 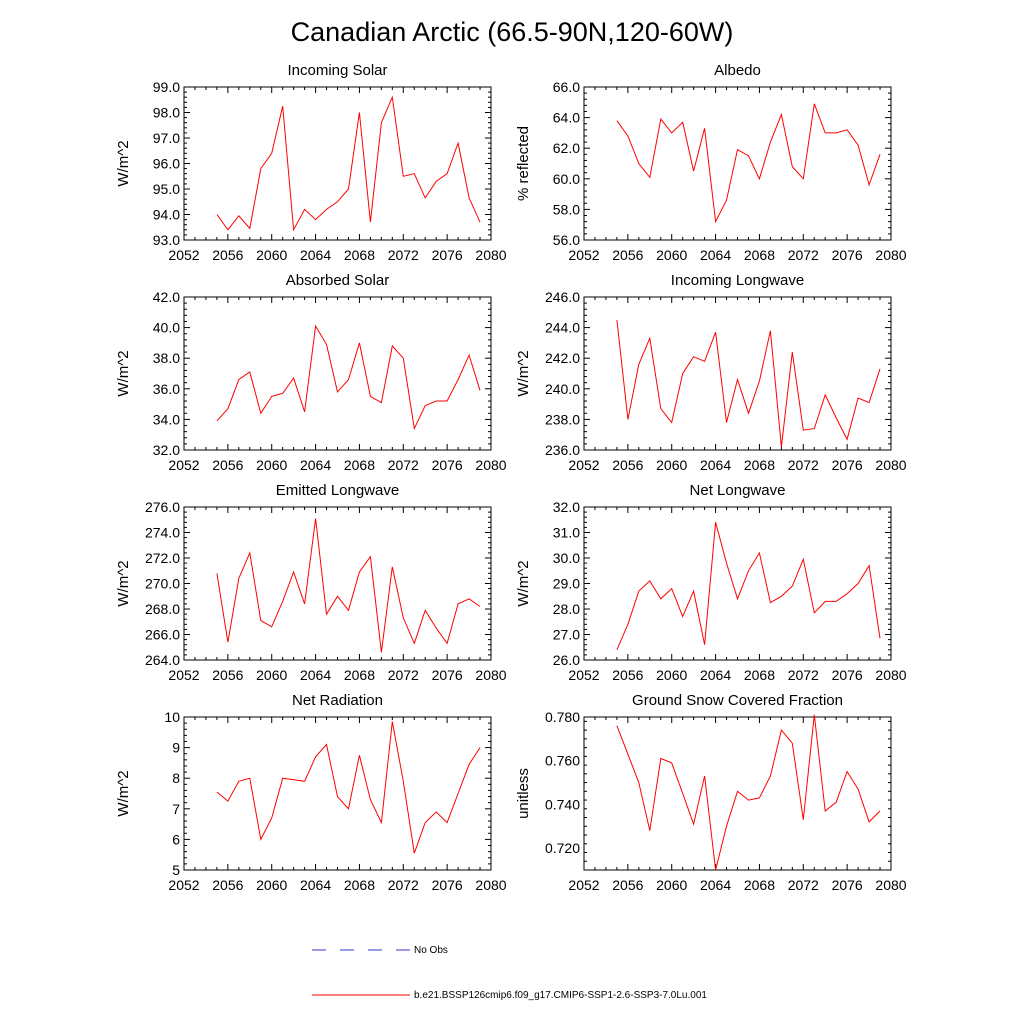 I want to click on y-tick-label: 99.0, so click(x=166, y=87).